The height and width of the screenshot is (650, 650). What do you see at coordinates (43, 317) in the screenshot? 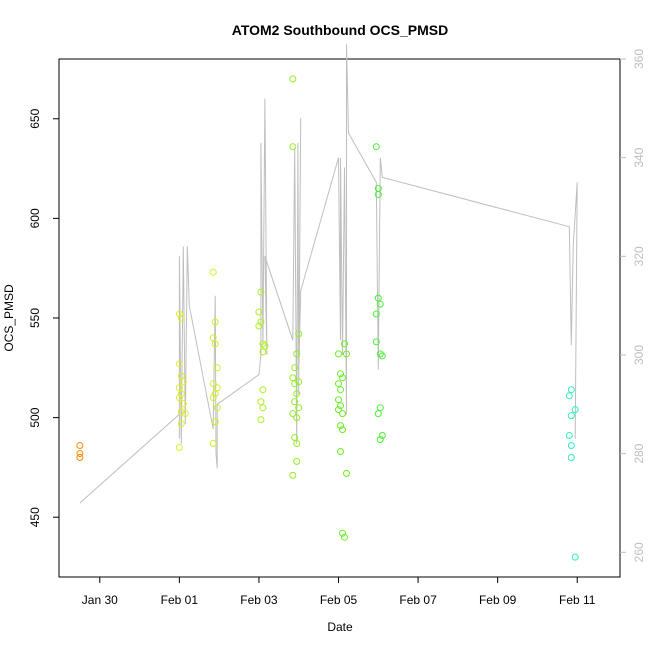
I see `y-axis: 450 500 550 600 650` at bounding box center [43, 317].